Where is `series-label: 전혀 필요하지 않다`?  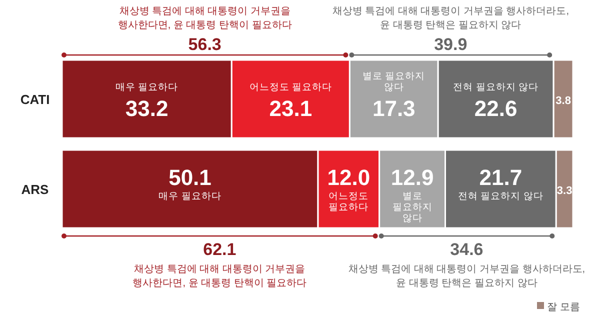
series-label: 전혀 필요하지 않다 is located at coordinates (501, 196).